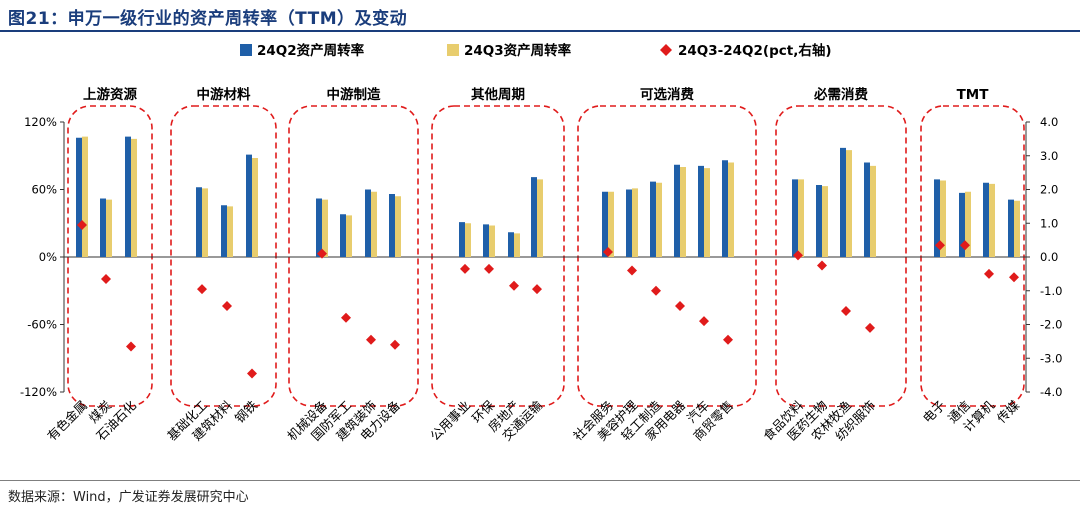 The width and height of the screenshot is (1080, 508). Describe the element at coordinates (755, 50) in the screenshot. I see `legend-label-diff: 24Q3-24Q2(pct,右轴)` at that location.